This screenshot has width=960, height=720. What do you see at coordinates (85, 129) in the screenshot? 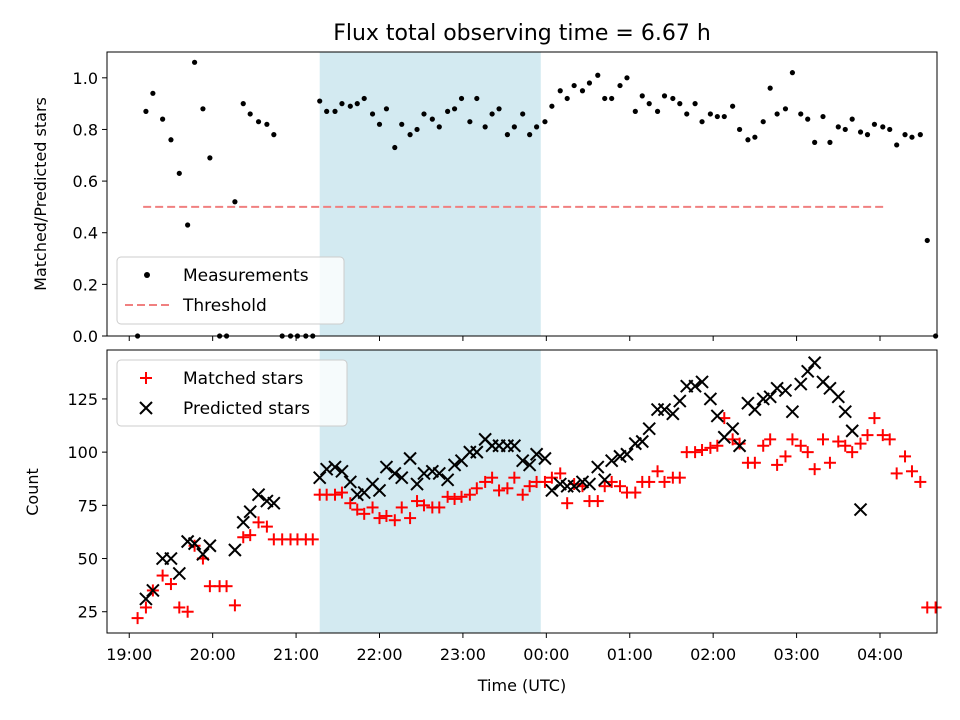
I see `y-tick-label: 0.8` at bounding box center [85, 129].